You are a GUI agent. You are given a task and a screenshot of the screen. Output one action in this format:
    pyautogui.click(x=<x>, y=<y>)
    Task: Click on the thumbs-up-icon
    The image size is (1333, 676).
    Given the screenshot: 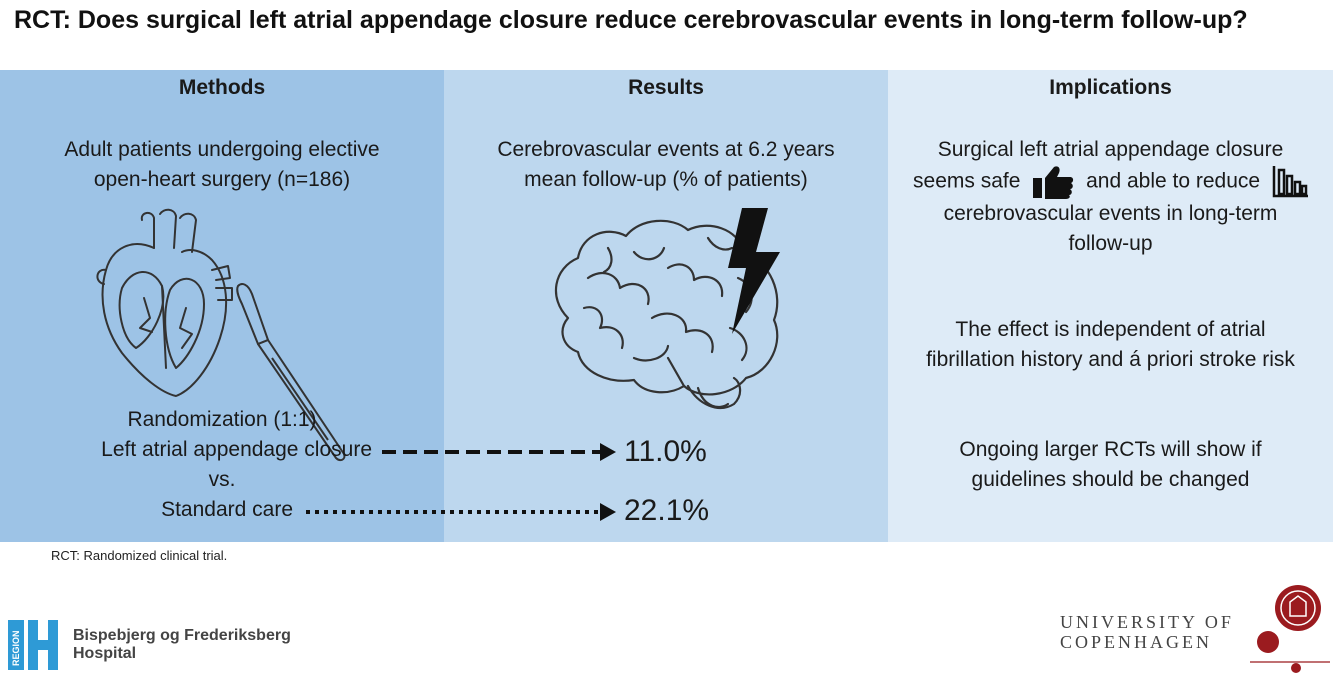 What is the action you would take?
    pyautogui.click(x=1053, y=182)
    